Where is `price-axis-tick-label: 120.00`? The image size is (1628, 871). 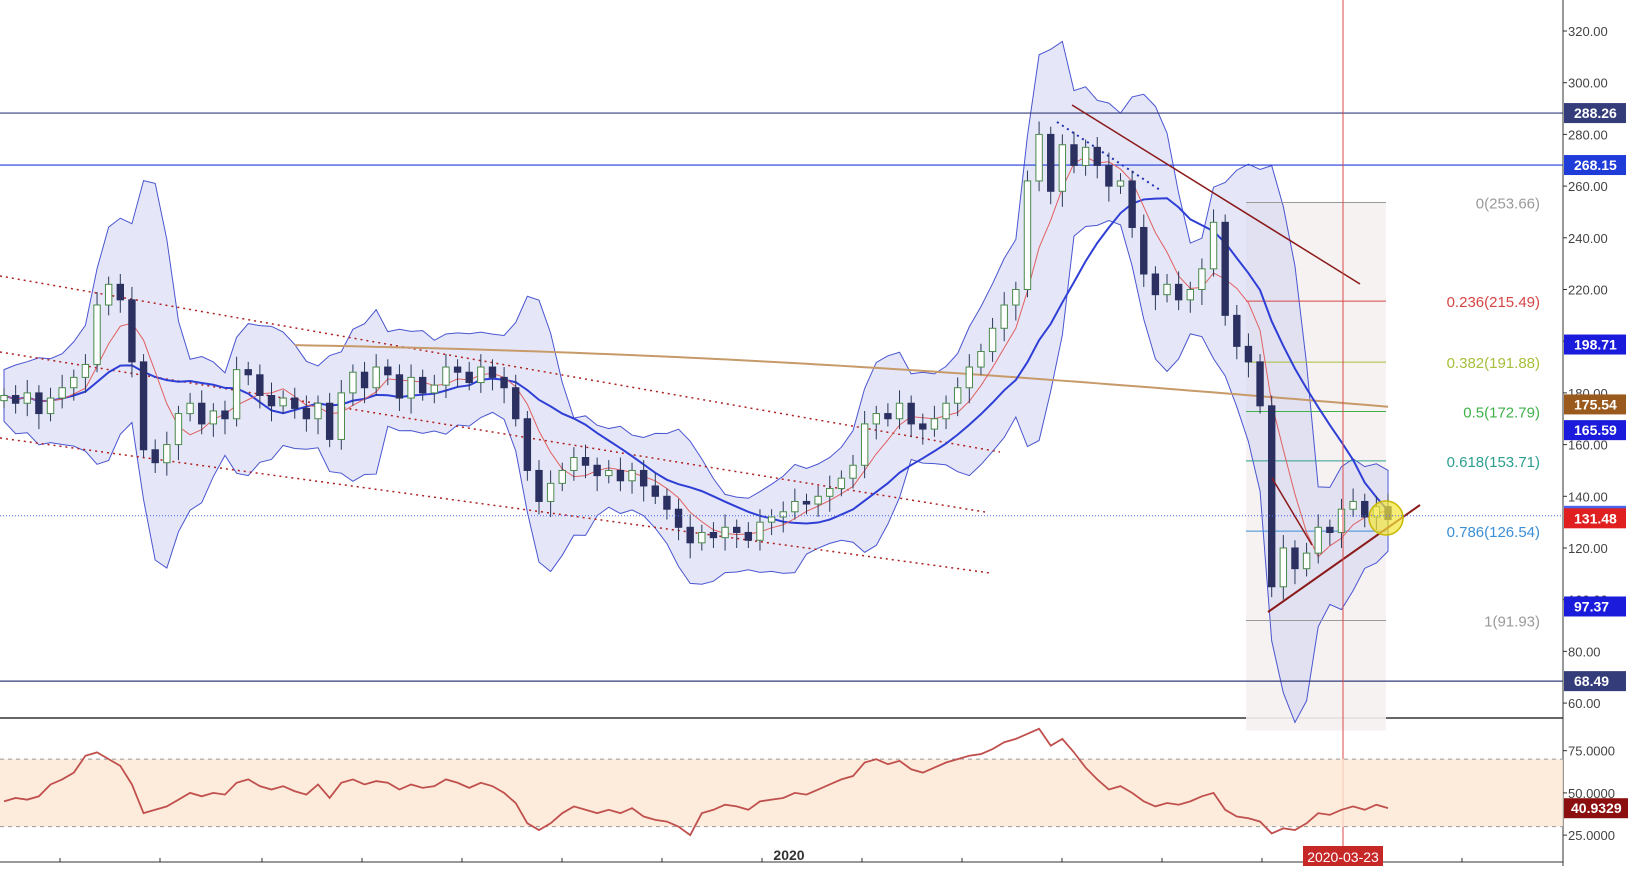
price-axis-tick-label: 120.00 is located at coordinates (1588, 548).